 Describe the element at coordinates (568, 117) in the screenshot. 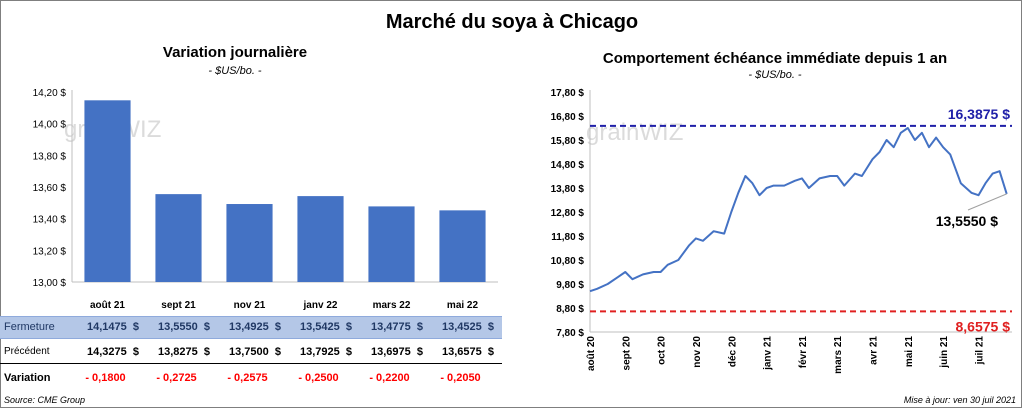

I see `line-y-tick-label: 16,80 $` at that location.